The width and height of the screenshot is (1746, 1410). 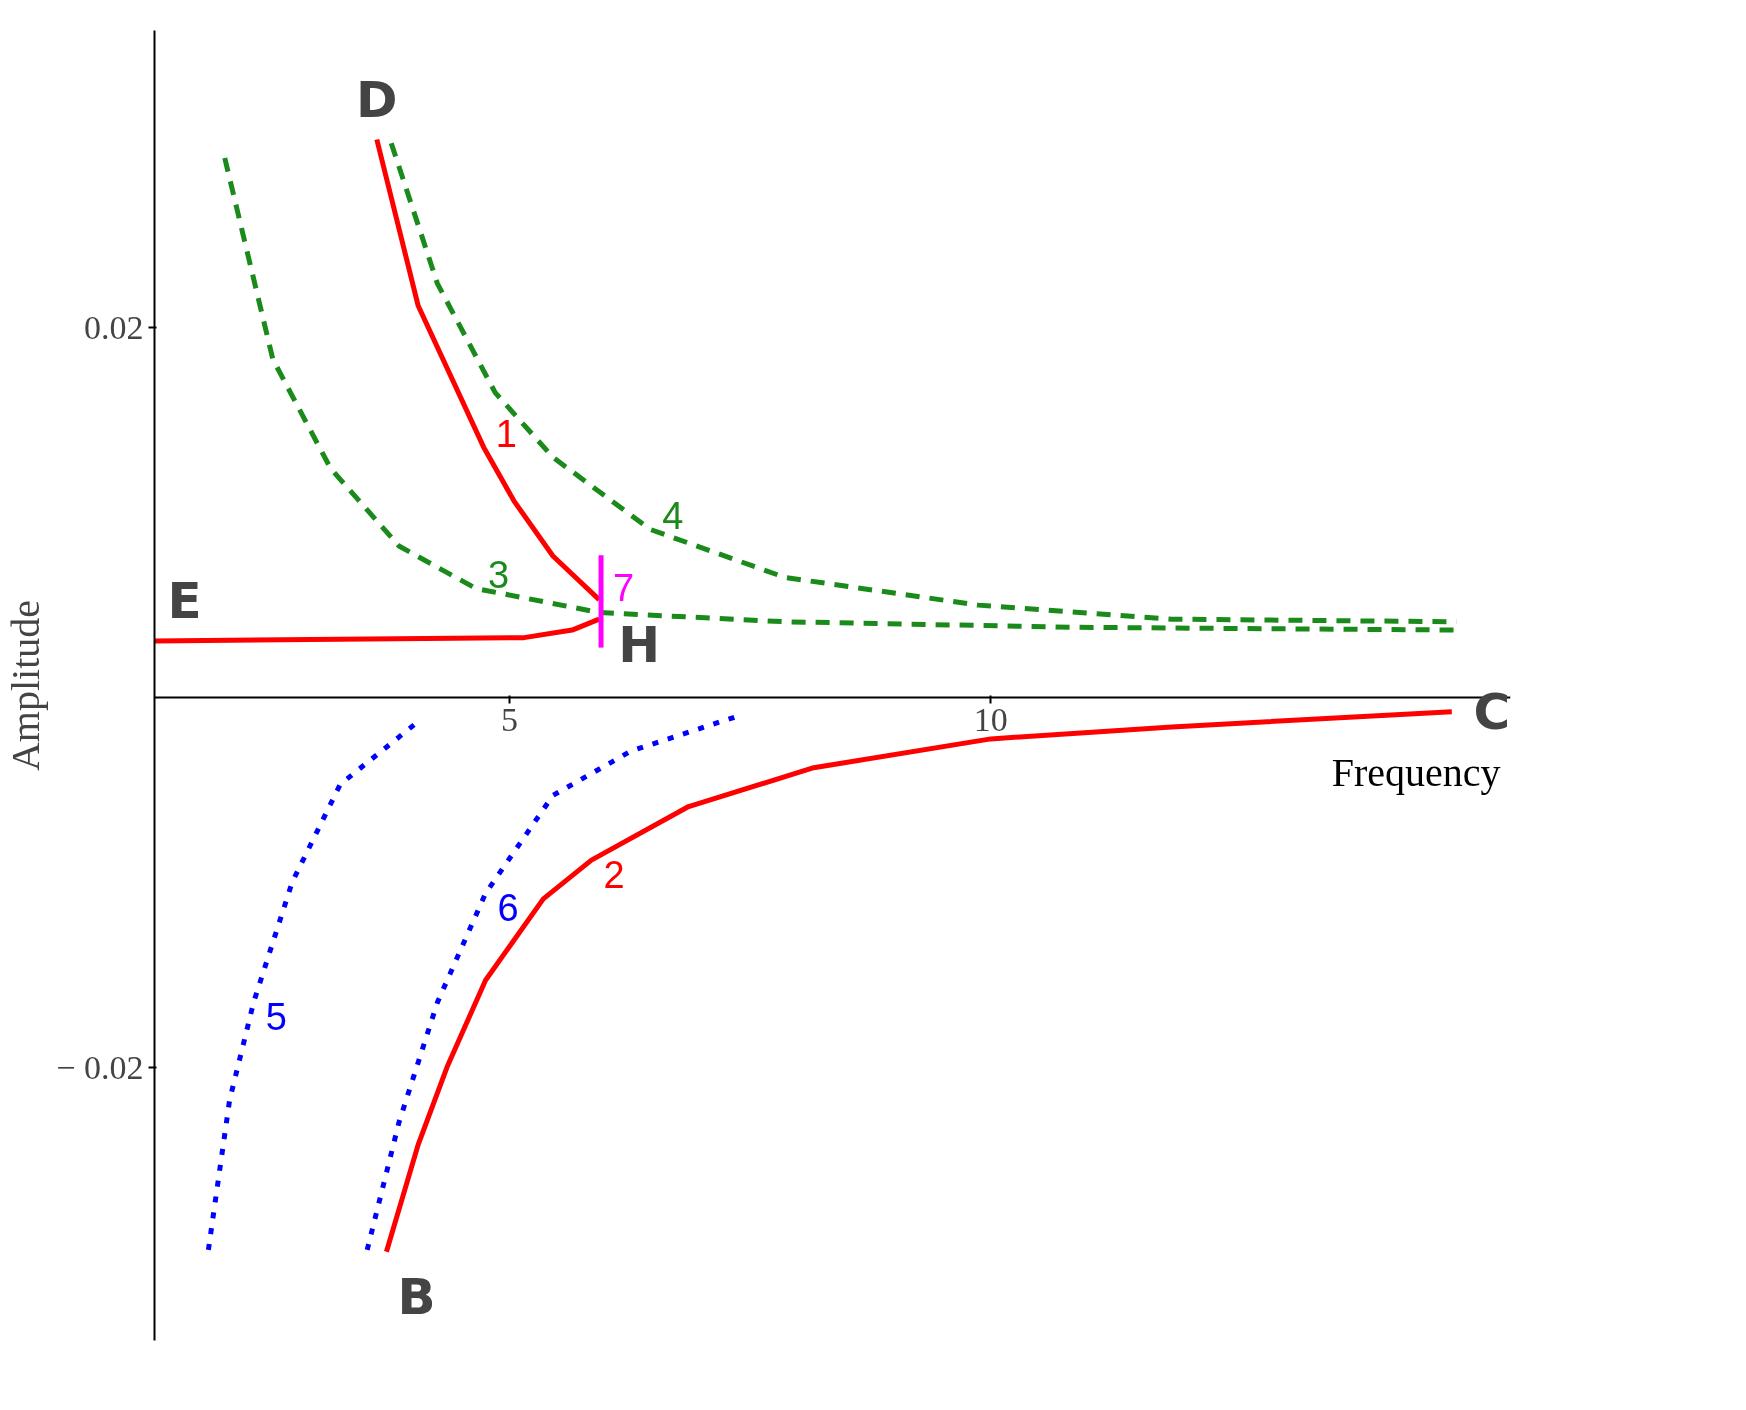 What do you see at coordinates (614, 874) in the screenshot?
I see `series-label: 2` at bounding box center [614, 874].